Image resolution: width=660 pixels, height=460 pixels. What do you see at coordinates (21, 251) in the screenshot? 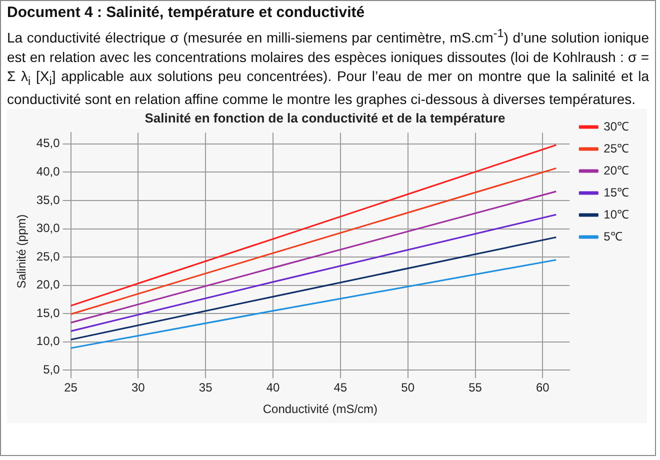
I see `y-axis-title: Salinité (ppm)` at bounding box center [21, 251].